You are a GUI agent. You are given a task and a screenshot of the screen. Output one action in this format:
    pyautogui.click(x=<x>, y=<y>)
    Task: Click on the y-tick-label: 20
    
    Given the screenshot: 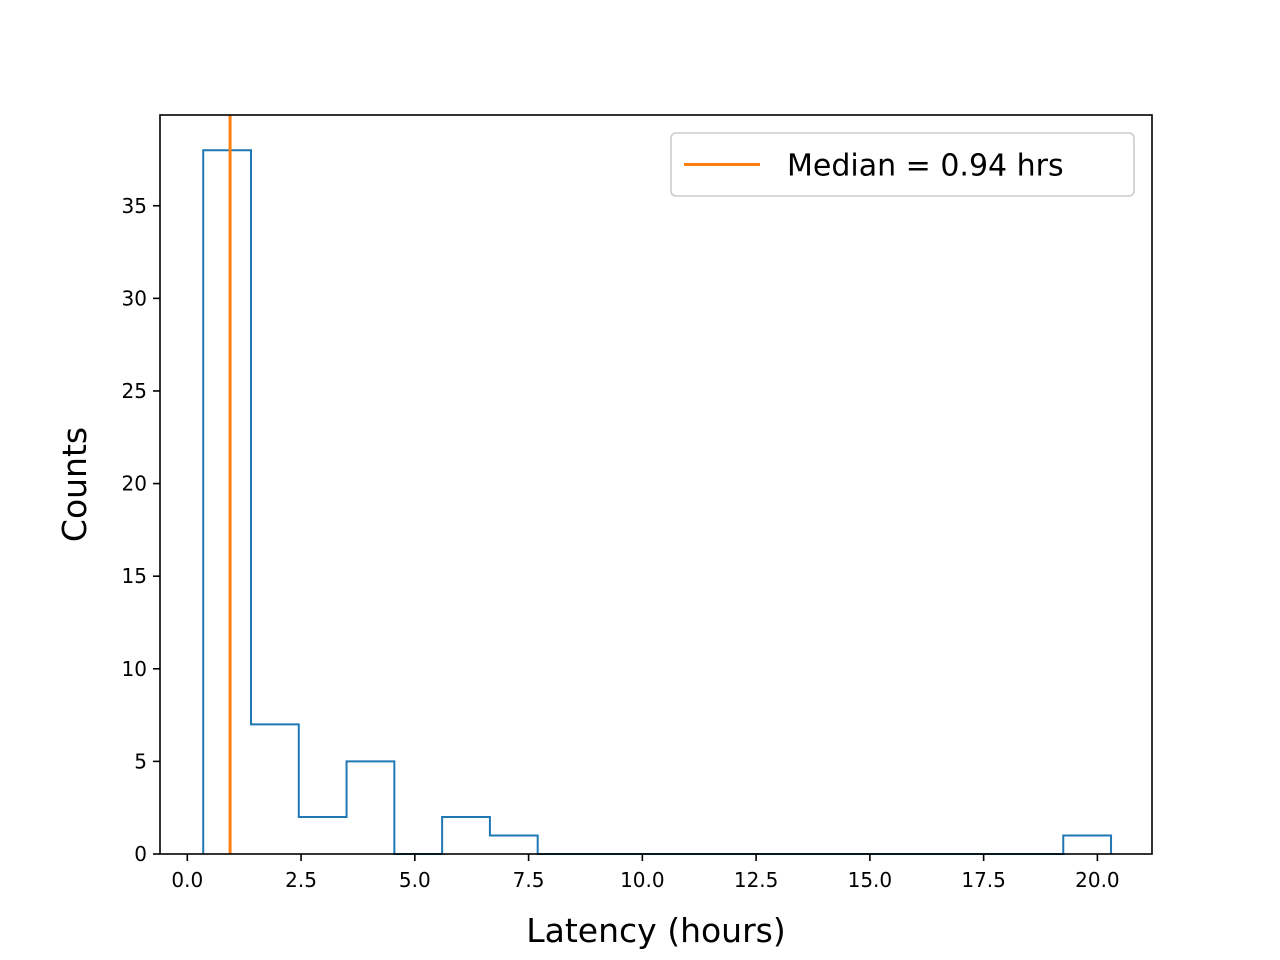 What is the action you would take?
    pyautogui.click(x=134, y=484)
    